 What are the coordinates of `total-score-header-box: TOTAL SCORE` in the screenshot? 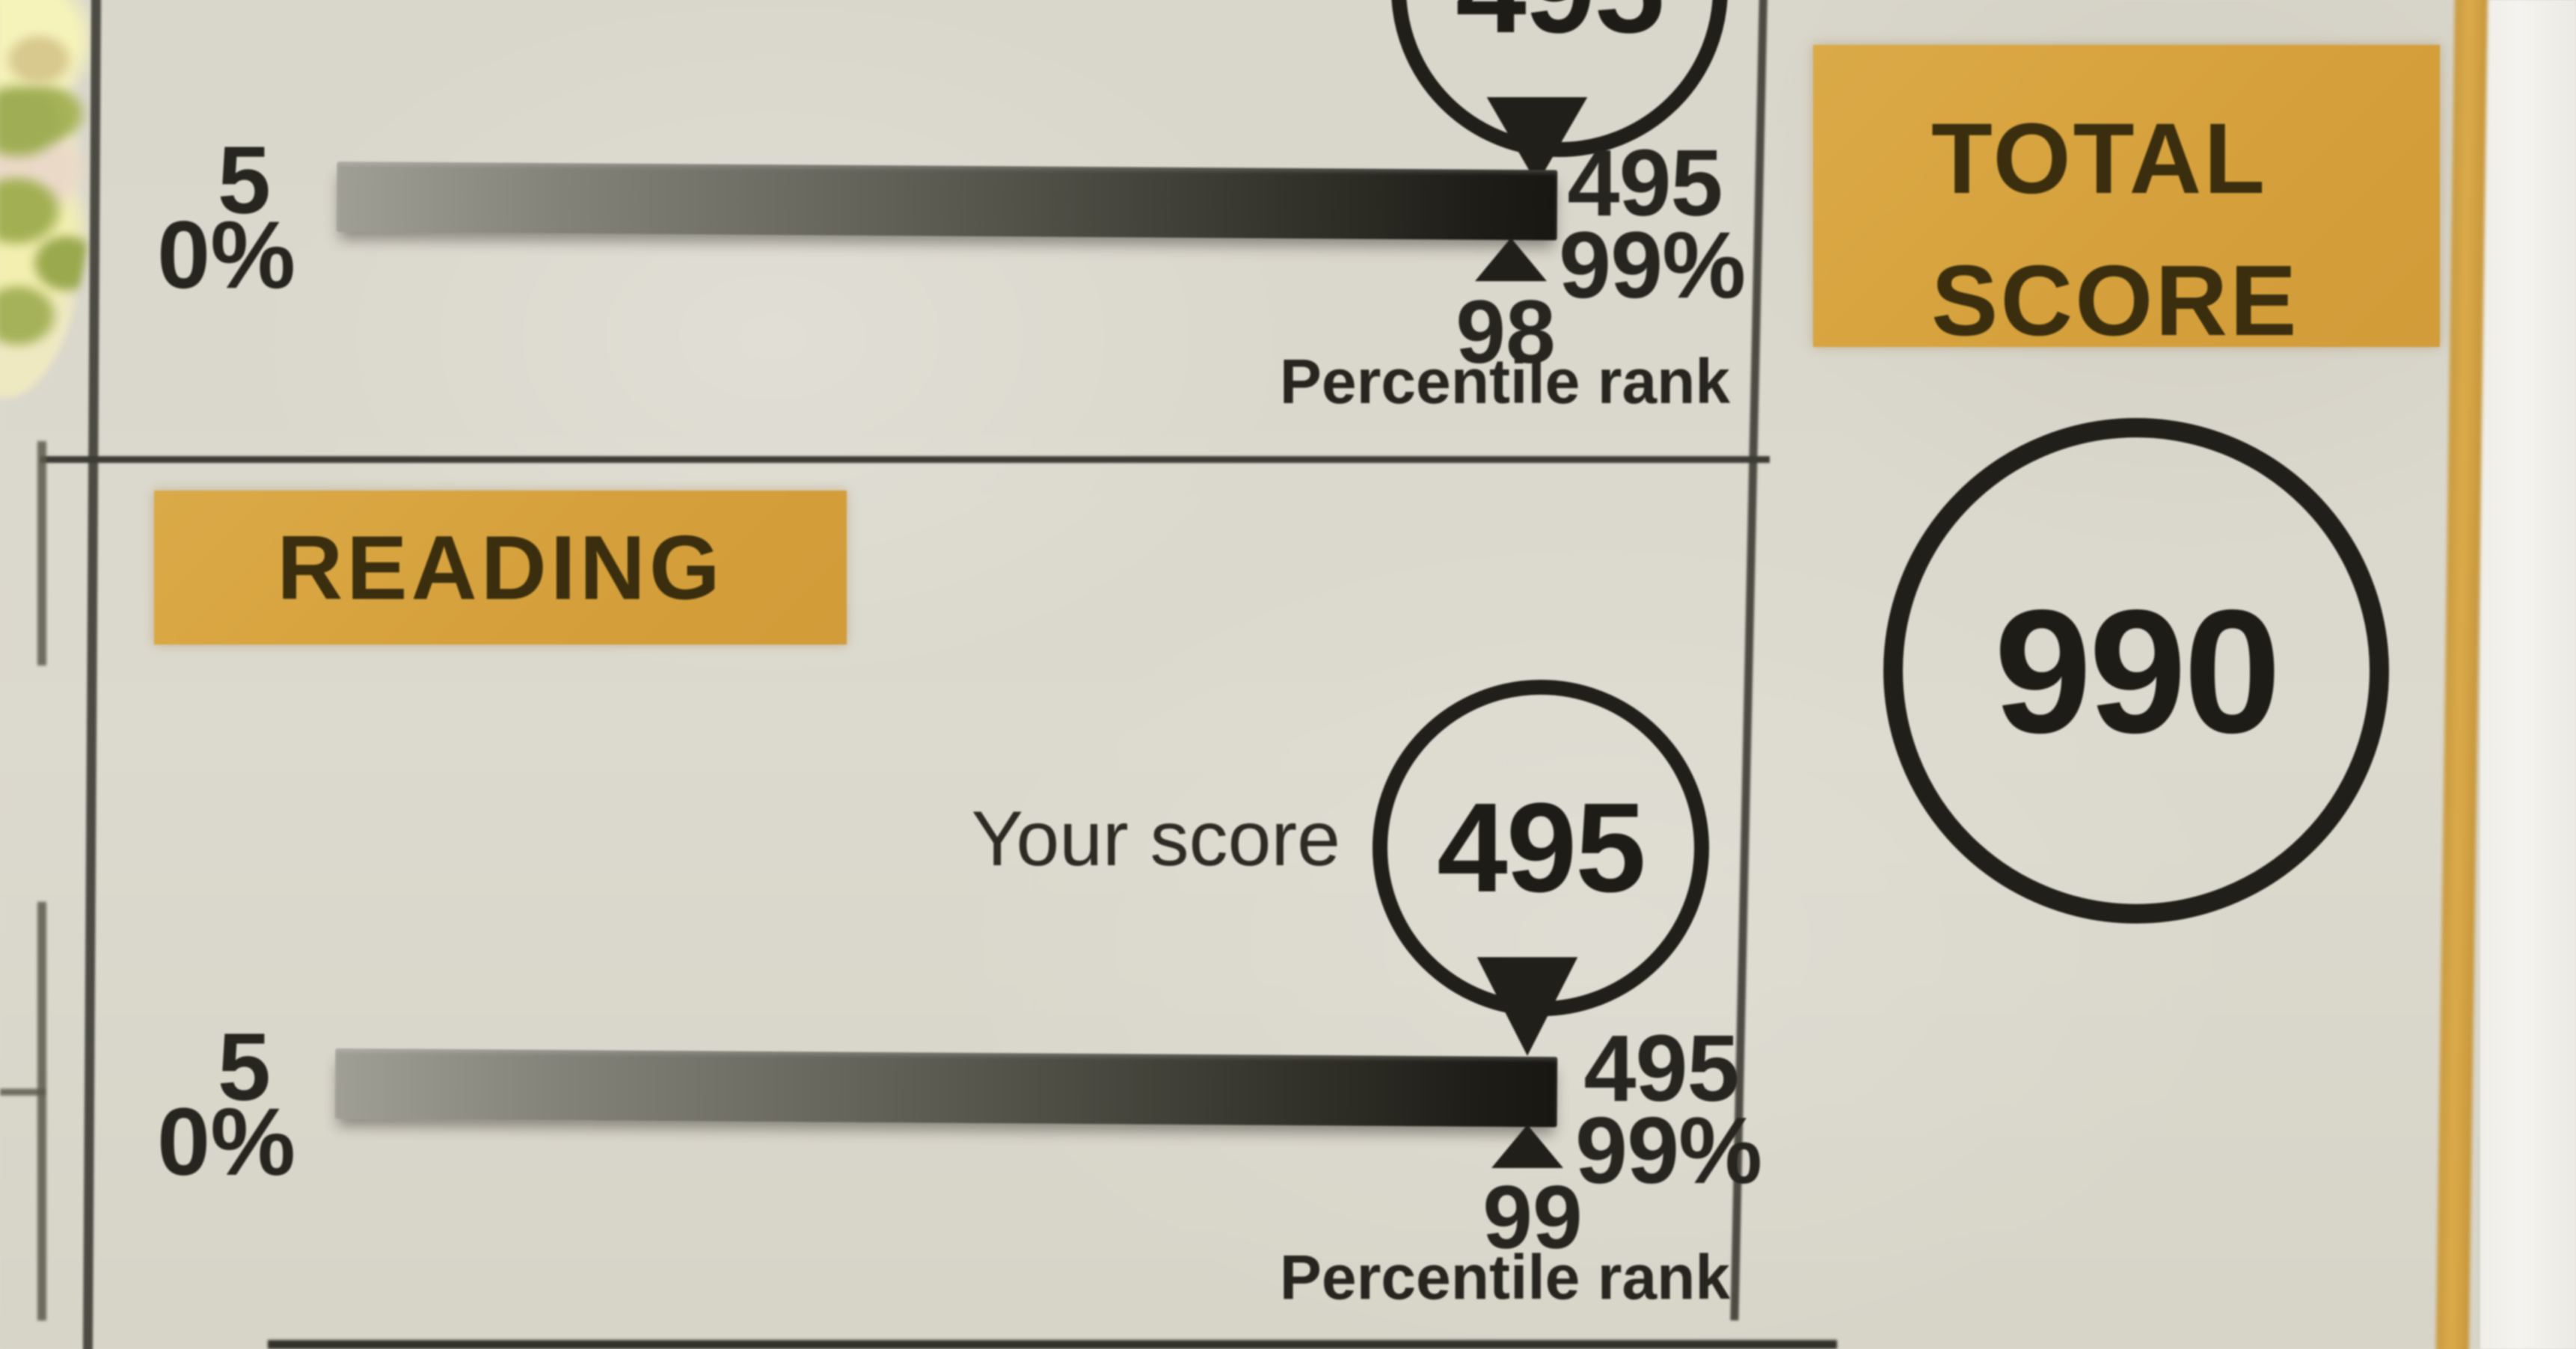 It's located at (2126, 201).